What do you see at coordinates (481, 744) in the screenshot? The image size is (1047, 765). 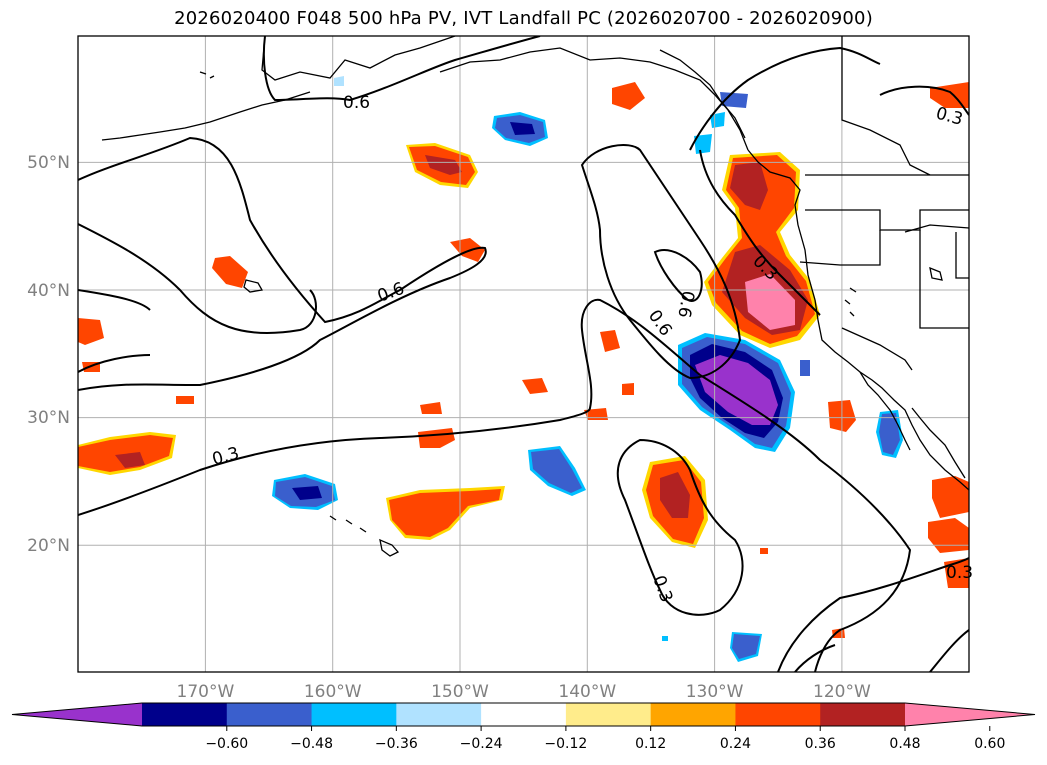 I see `colorbar-tick-label: −0.24` at bounding box center [481, 744].